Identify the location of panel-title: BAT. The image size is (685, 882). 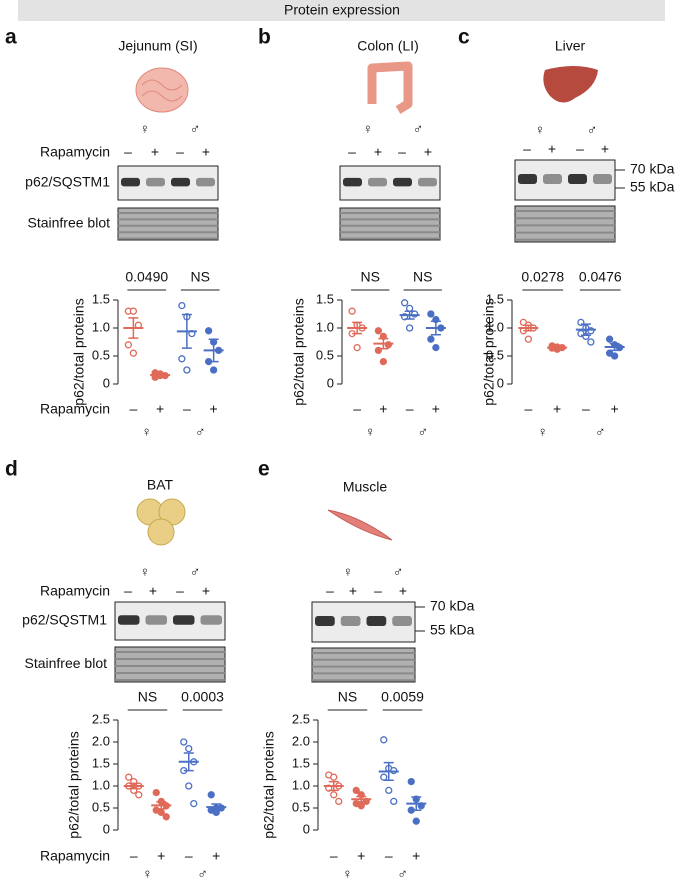
(160, 485).